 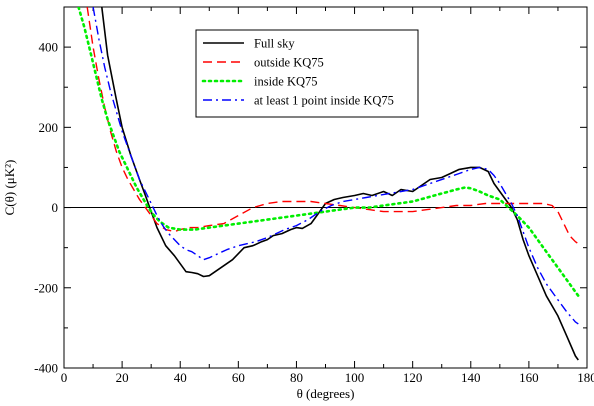 What do you see at coordinates (471, 377) in the screenshot?
I see `x-tick-label: 140` at bounding box center [471, 377].